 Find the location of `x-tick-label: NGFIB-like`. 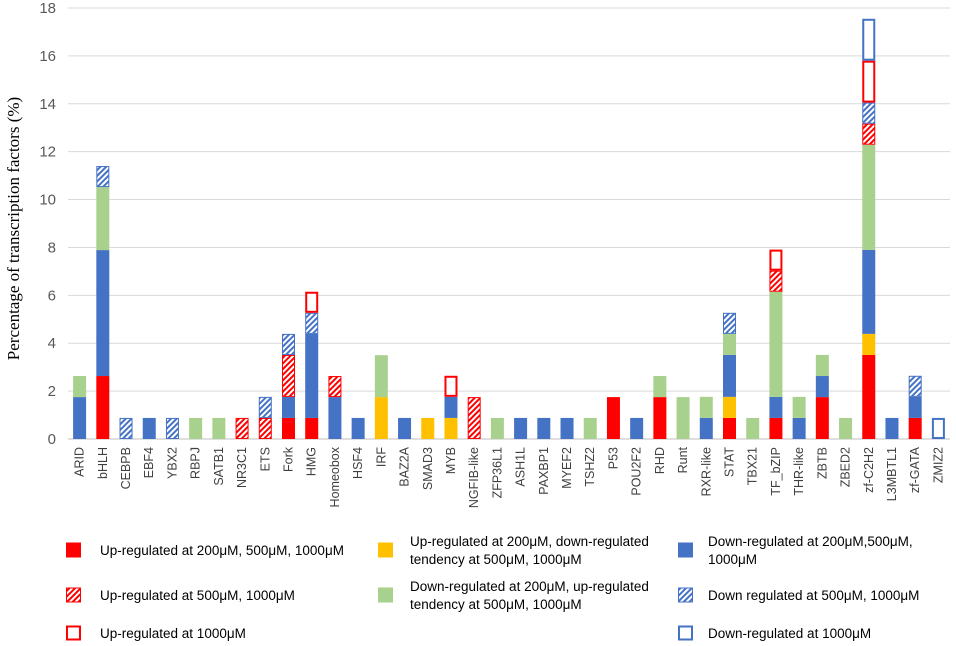

x-tick-label: NGFIB-like is located at coordinates (474, 477).